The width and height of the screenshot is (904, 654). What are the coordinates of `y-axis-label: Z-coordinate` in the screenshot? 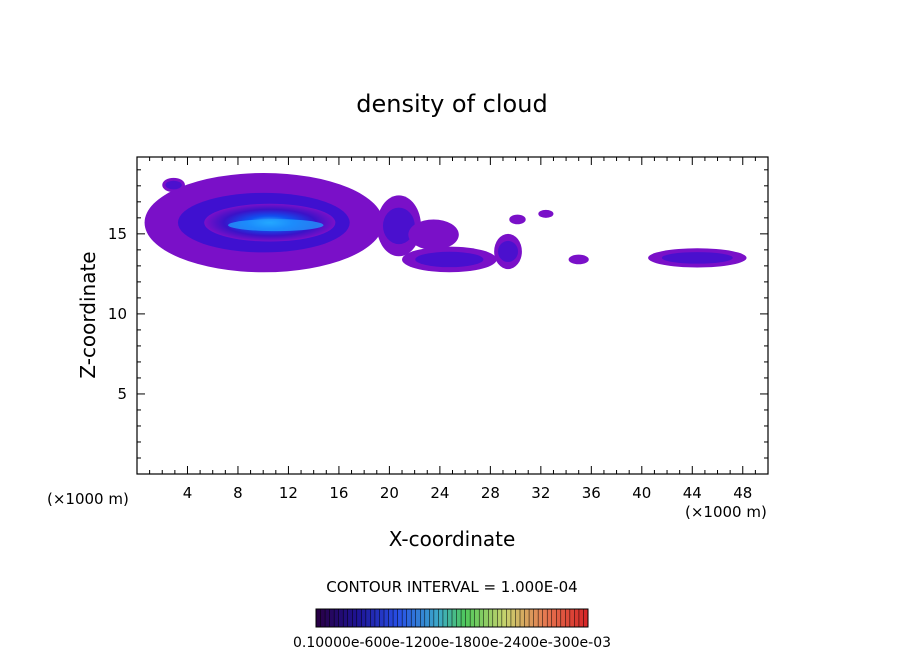 It's located at (88, 314).